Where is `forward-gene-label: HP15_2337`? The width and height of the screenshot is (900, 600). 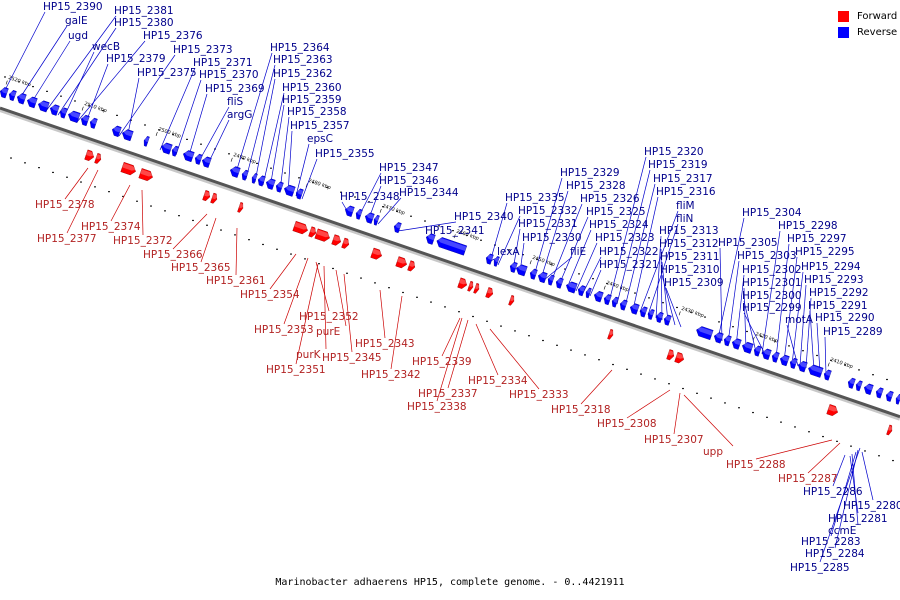
forward-gene-label: HP15_2337 is located at coordinates (448, 394).